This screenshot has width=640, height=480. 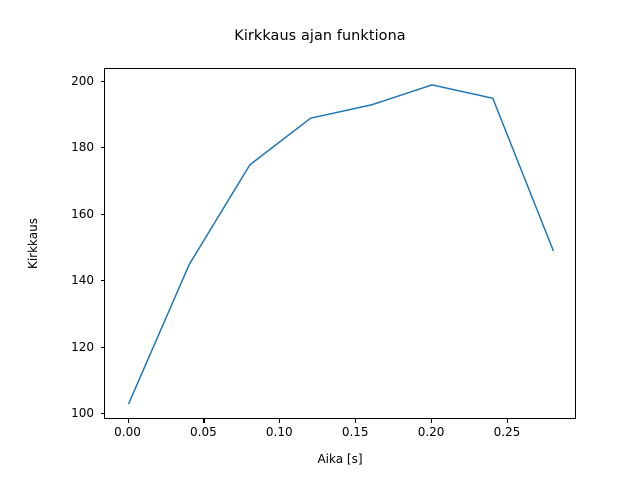 I want to click on y-axis-label: Kirkkaus, so click(x=33, y=243).